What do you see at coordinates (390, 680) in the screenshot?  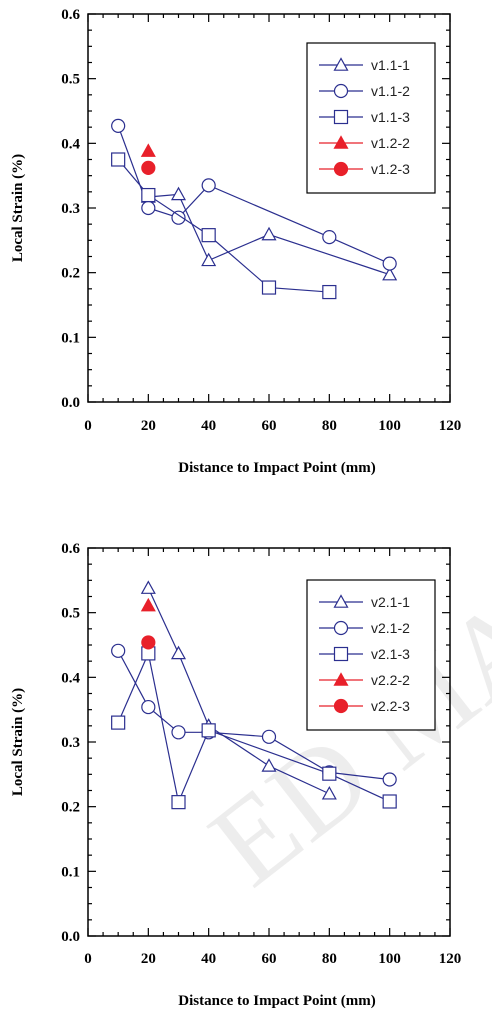 I see `legend-label: v2.2-2` at bounding box center [390, 680].